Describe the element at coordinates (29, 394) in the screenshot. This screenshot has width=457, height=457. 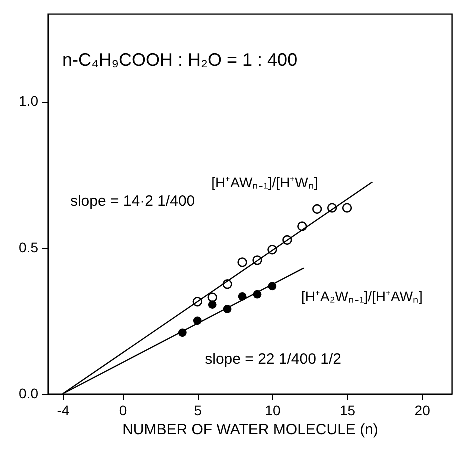
I see `y-tick-label: 0.0` at that location.